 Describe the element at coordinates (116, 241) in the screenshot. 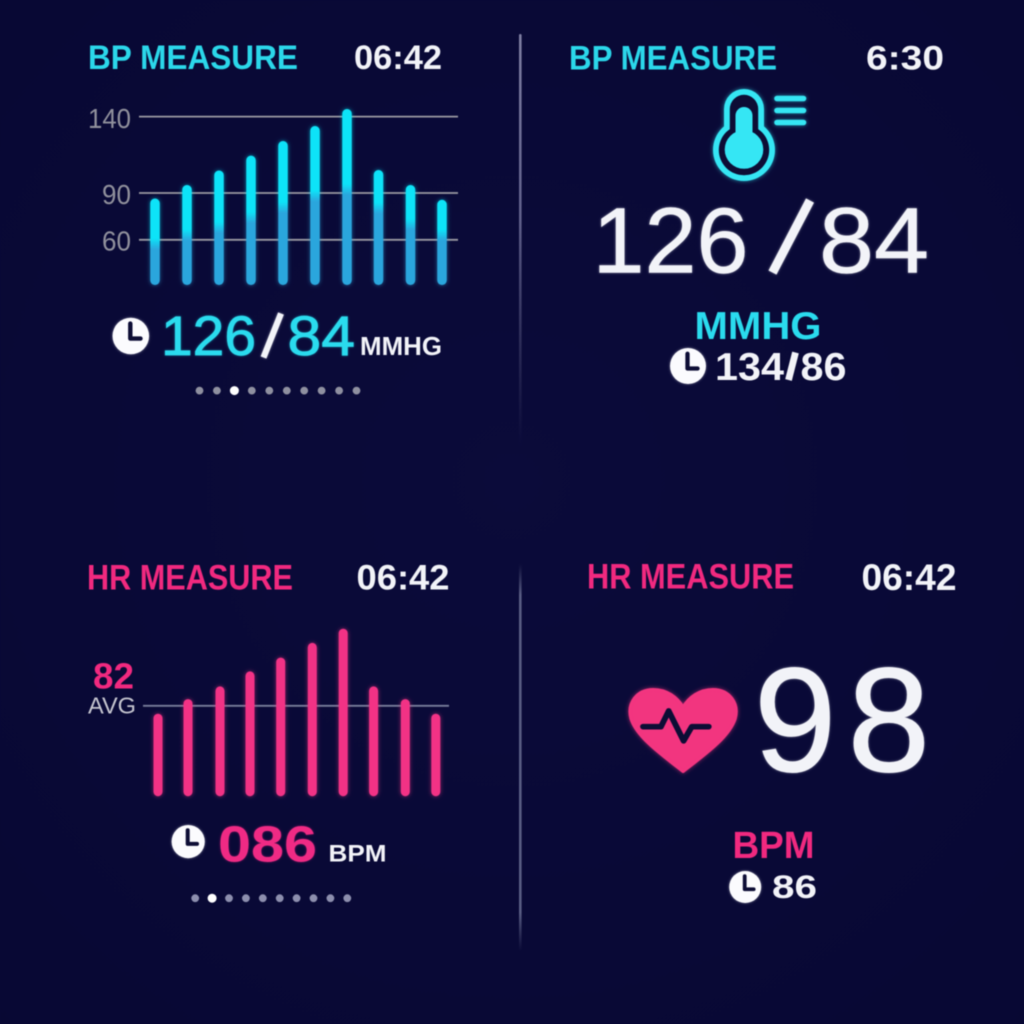

I see `svg-text: 60` at that location.